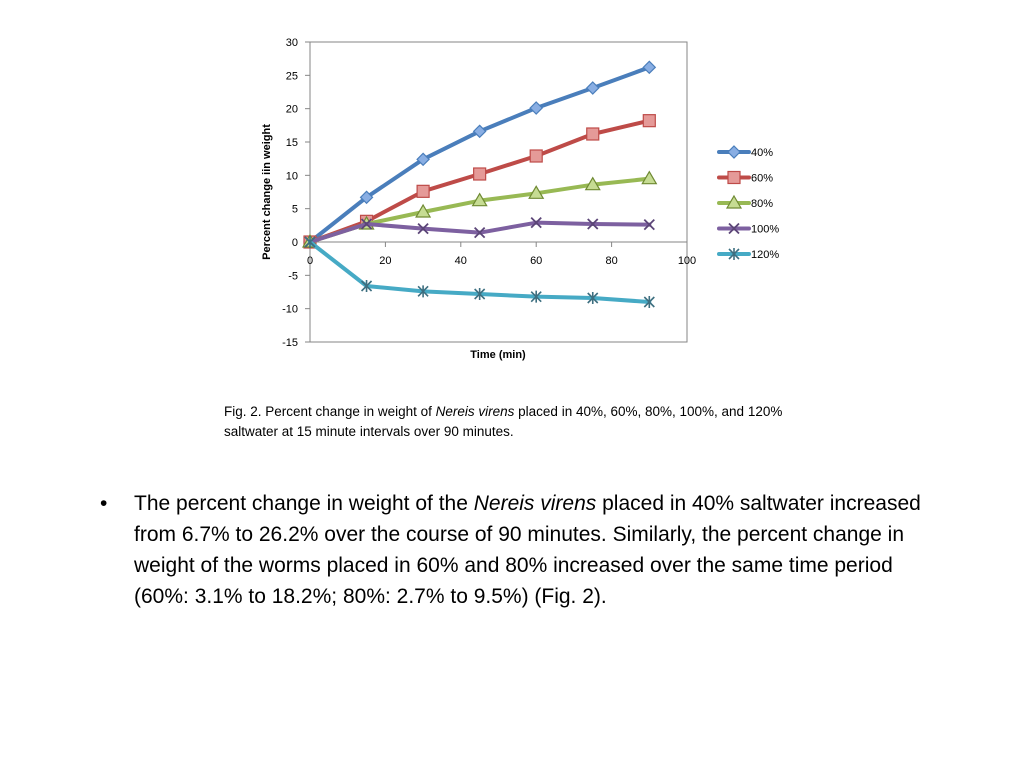 This screenshot has width=1024, height=768. What do you see at coordinates (762, 204) in the screenshot?
I see `legend-label: 80%` at bounding box center [762, 204].